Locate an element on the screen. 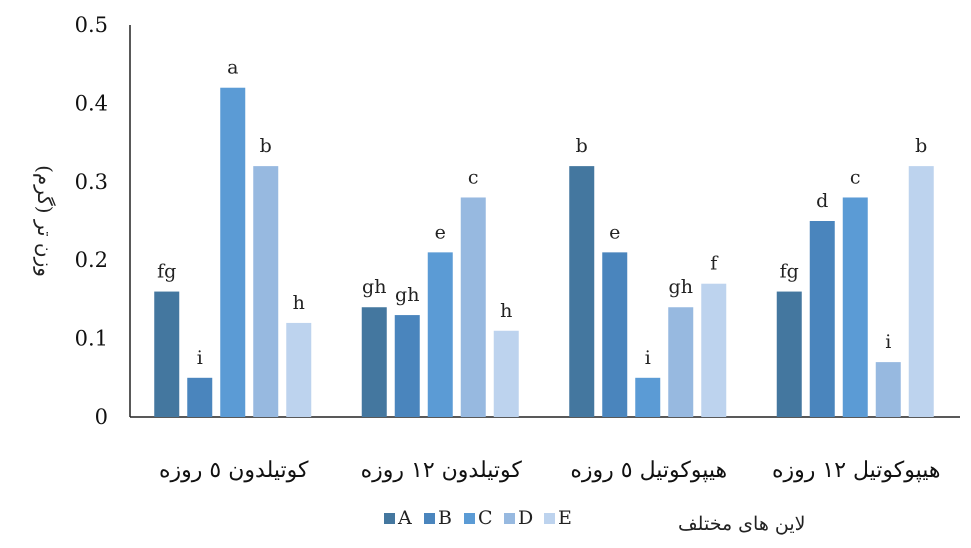 Image resolution: width=971 pixels, height=548 pixels. y-tick-label: 0.4 is located at coordinates (91, 103).